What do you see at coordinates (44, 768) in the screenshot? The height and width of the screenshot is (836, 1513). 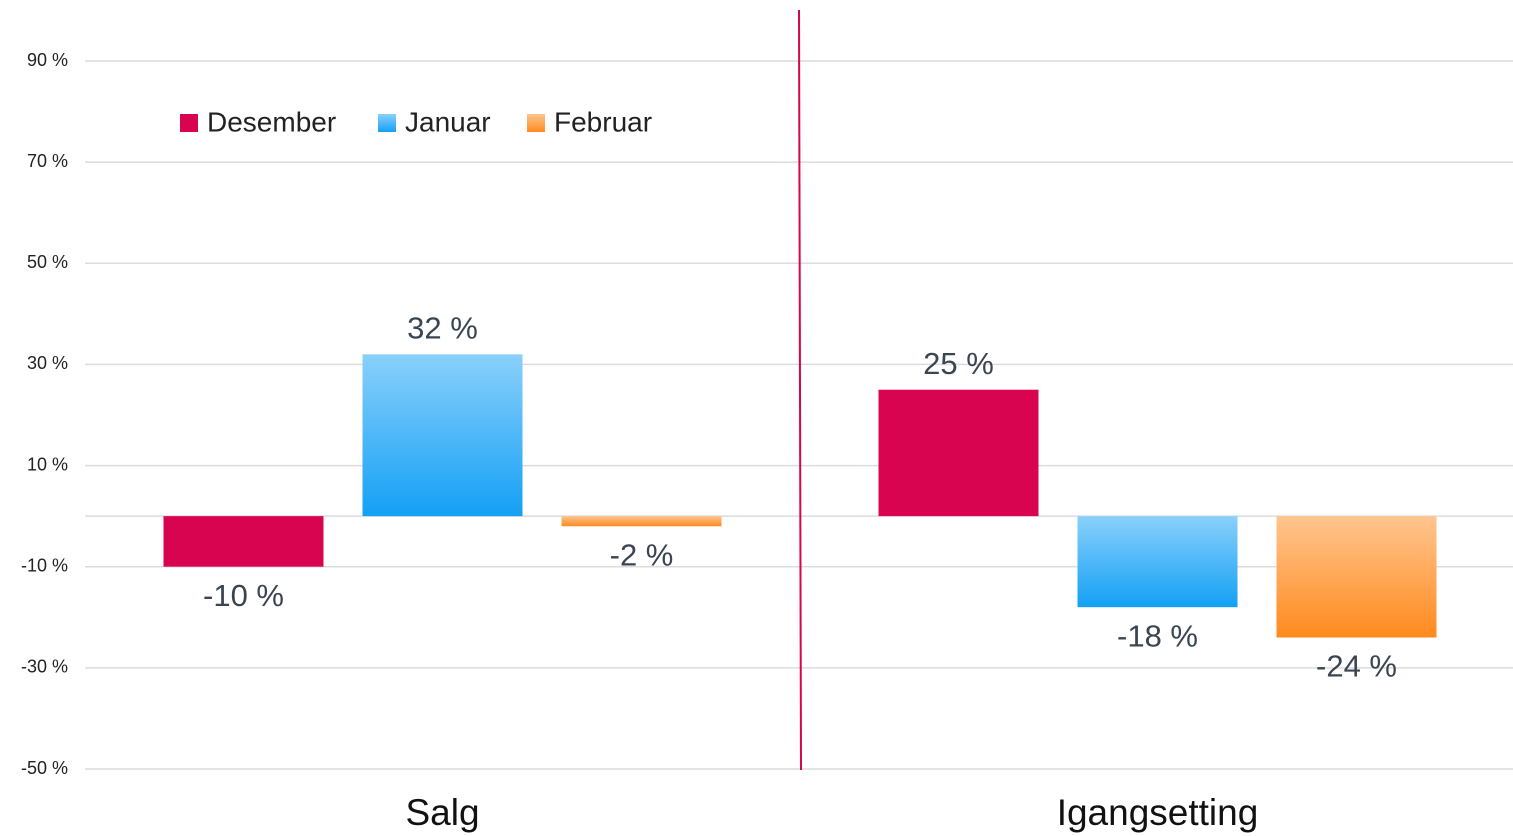 I see `y-tick-label: -50 %` at bounding box center [44, 768].